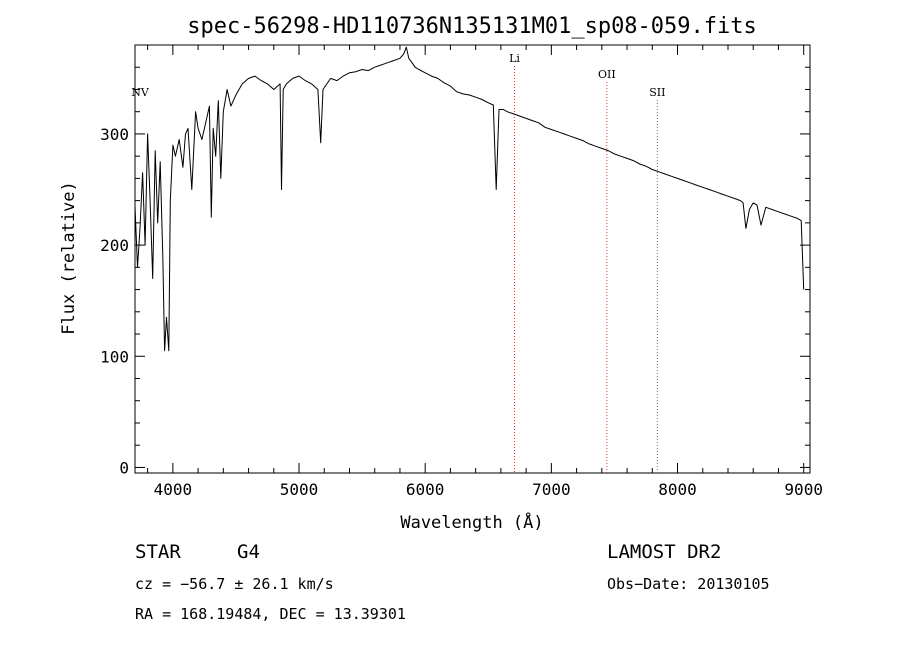  I want to click on x-axis-label: Wavelength (Å), so click(471, 522).